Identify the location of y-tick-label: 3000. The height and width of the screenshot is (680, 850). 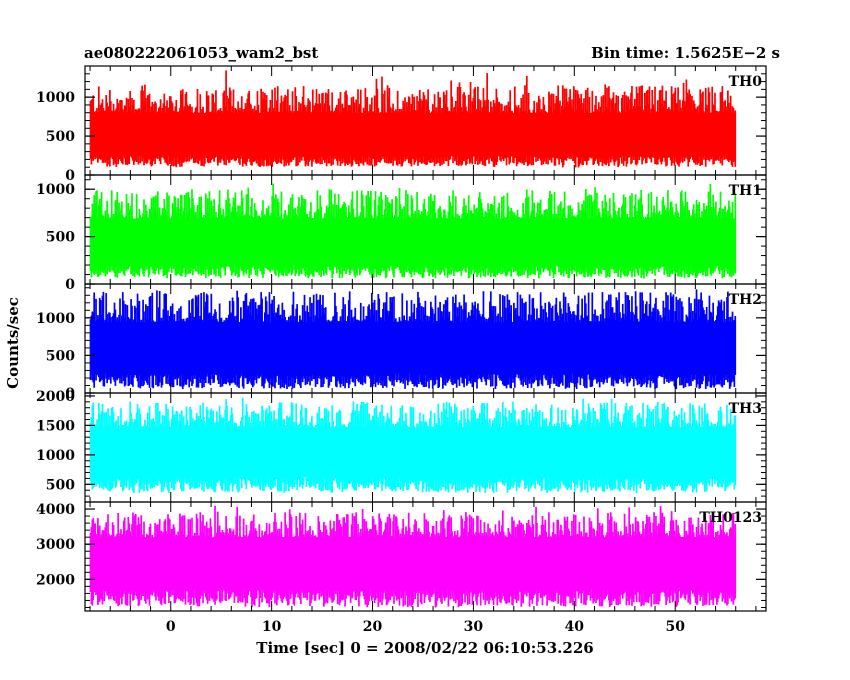
(55, 545).